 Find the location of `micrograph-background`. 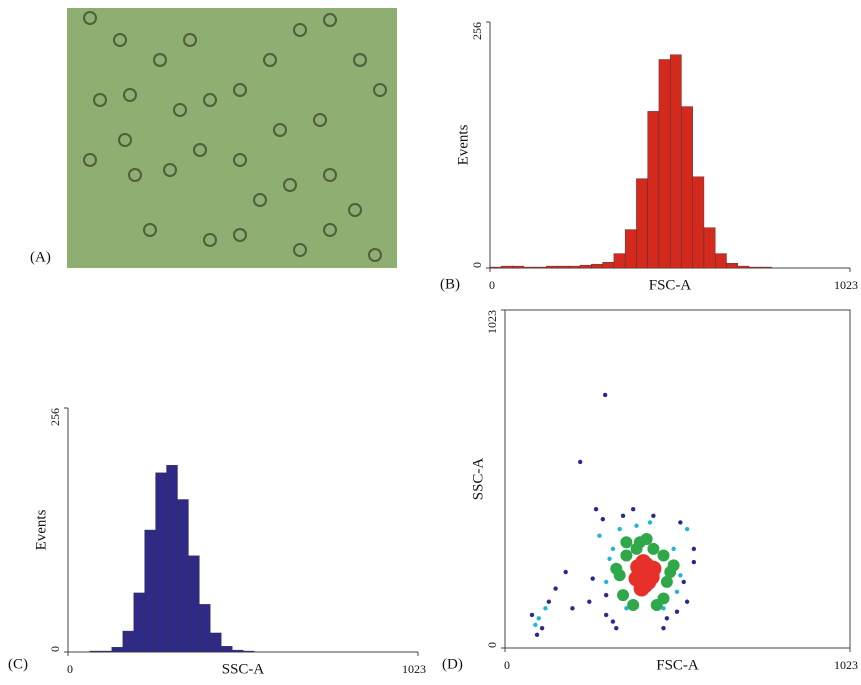

micrograph-background is located at coordinates (232, 138).